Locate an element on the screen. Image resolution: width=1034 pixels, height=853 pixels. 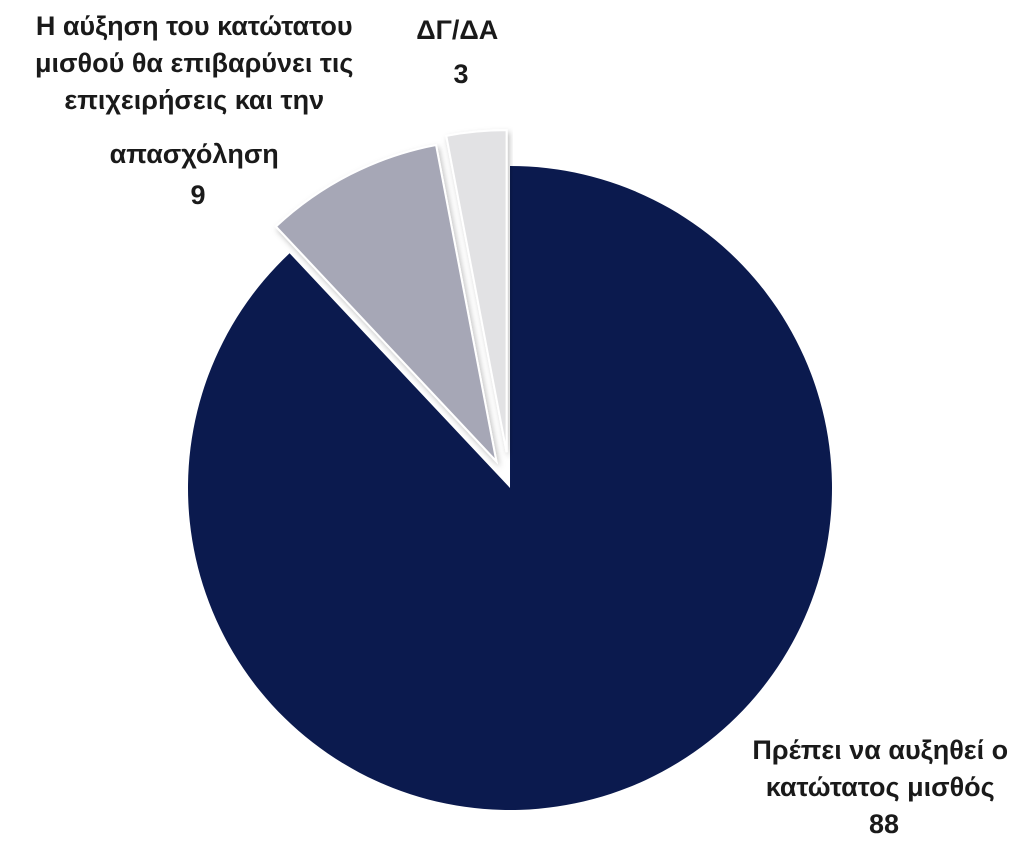
pie-slice-burden is located at coordinates (386, 304).